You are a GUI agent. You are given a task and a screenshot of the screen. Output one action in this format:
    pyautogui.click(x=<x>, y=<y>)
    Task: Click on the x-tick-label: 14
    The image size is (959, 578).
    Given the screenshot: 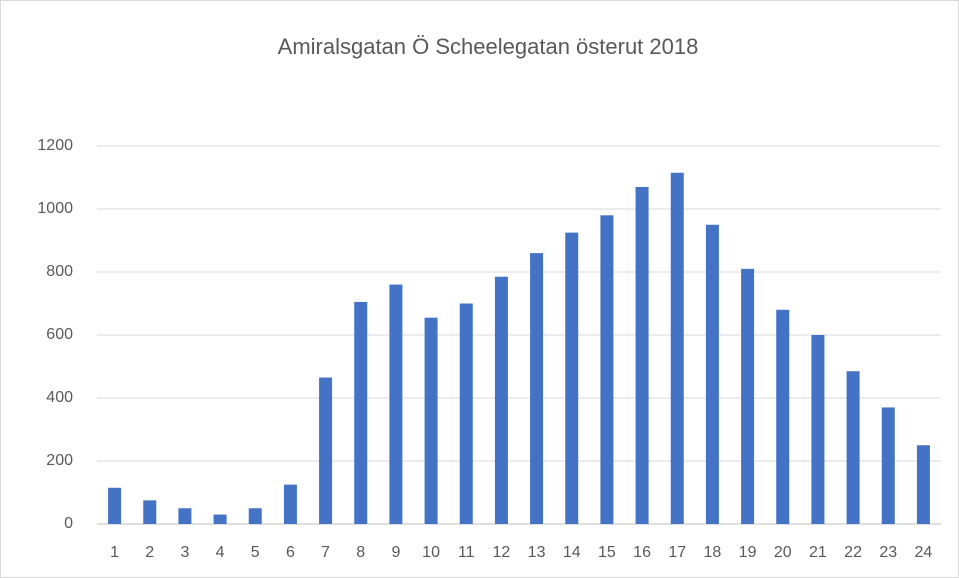 What is the action you would take?
    pyautogui.click(x=572, y=552)
    